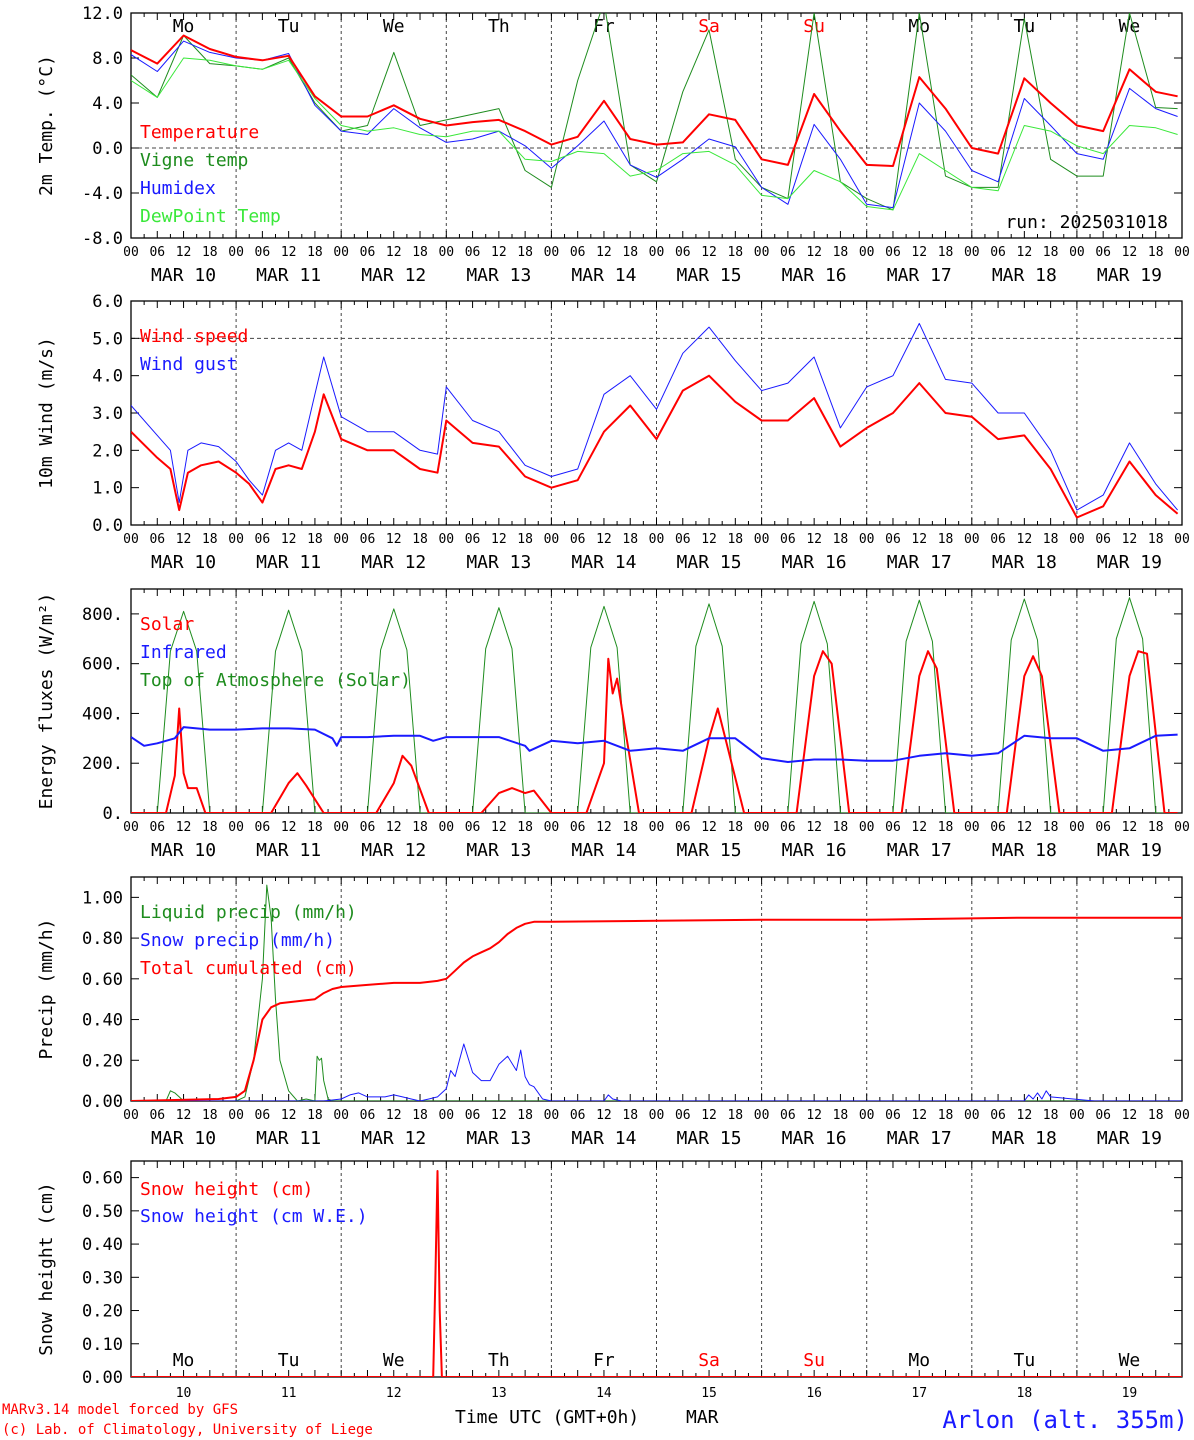 This screenshot has width=1194, height=1440. What do you see at coordinates (1024, 562) in the screenshot?
I see `date-label: MAR 18` at bounding box center [1024, 562].